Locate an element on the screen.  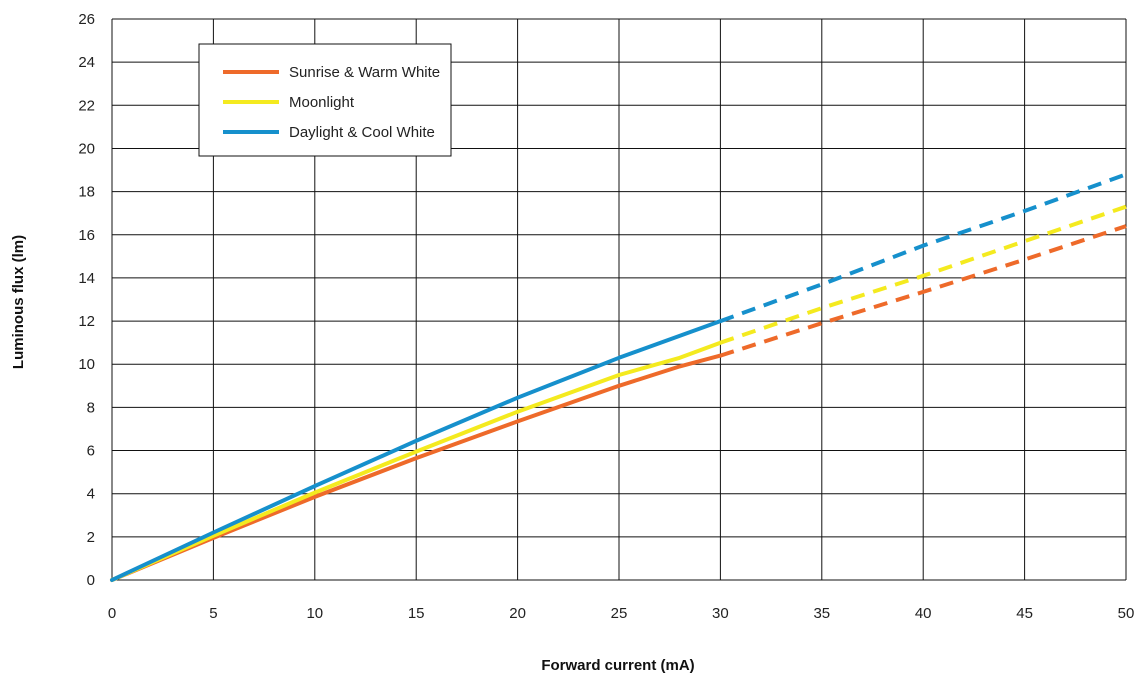
y-tick-label: 4 is located at coordinates (91, 494).